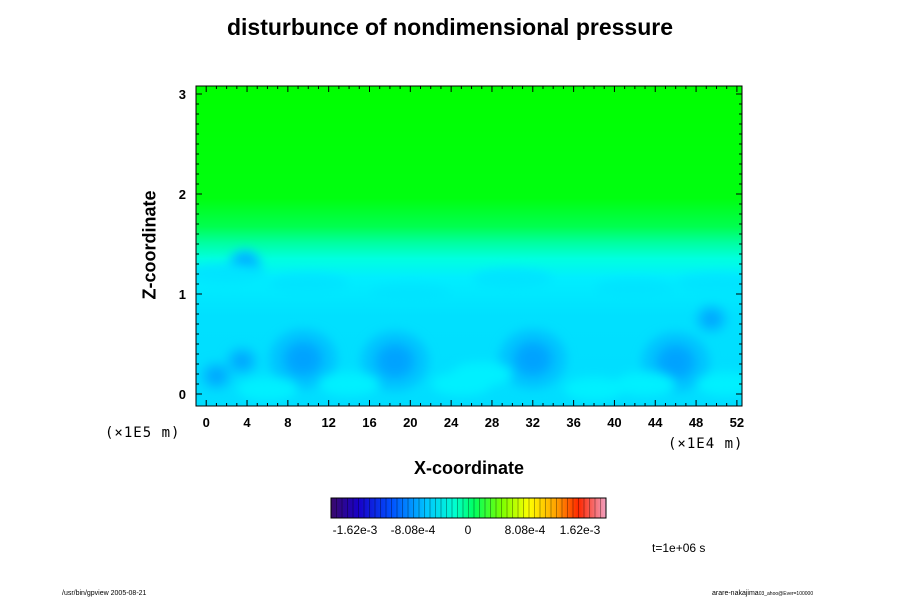 This screenshot has height=600, width=900. I want to click on y-tick-label: 2, so click(182, 194).